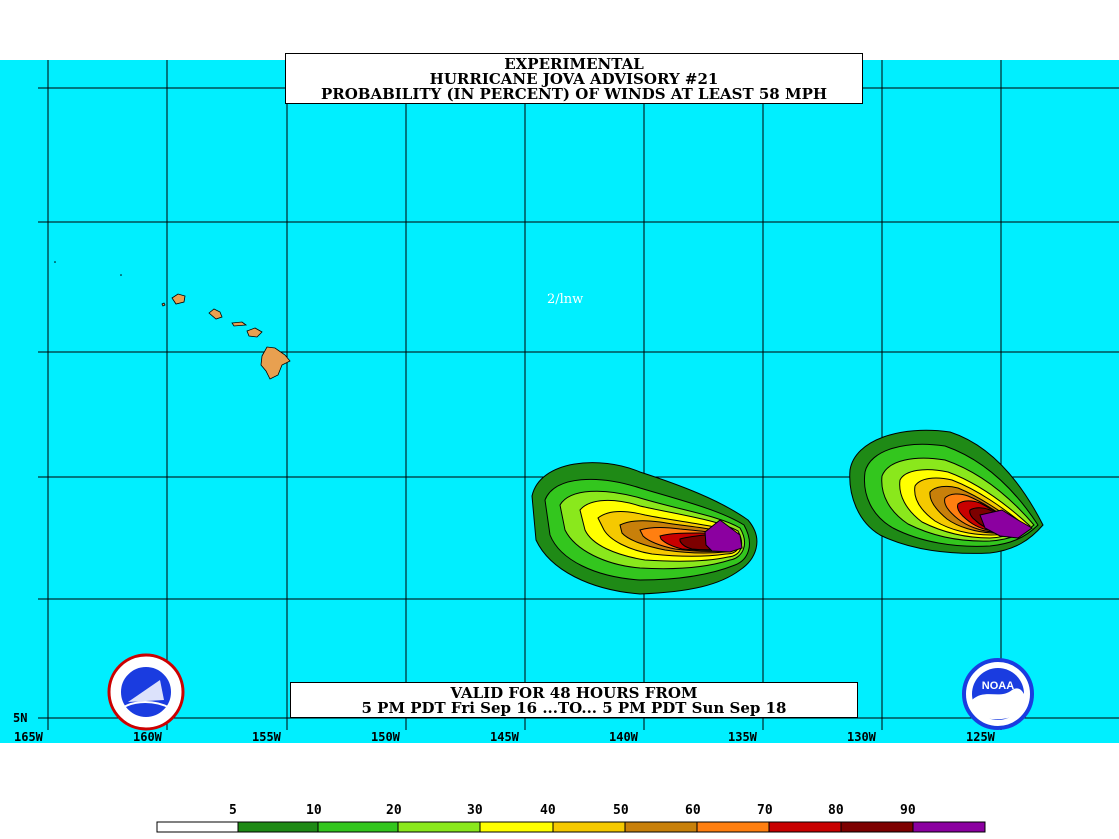  I want to click on legend-label-40: 40, so click(548, 810).